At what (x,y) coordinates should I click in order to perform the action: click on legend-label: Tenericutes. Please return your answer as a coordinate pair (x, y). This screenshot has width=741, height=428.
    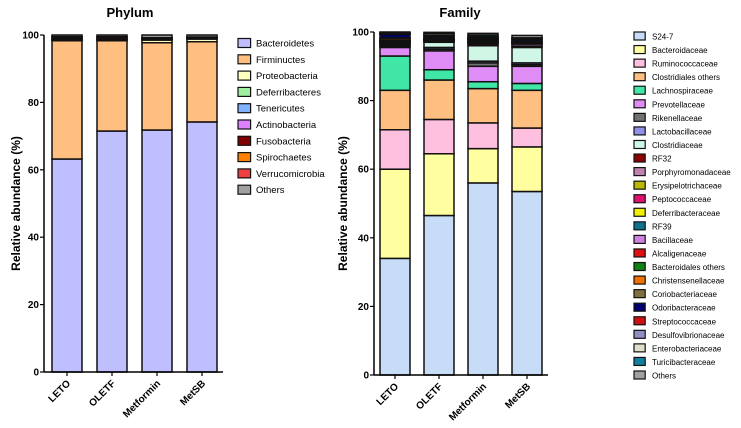
    Looking at the image, I should click on (280, 109).